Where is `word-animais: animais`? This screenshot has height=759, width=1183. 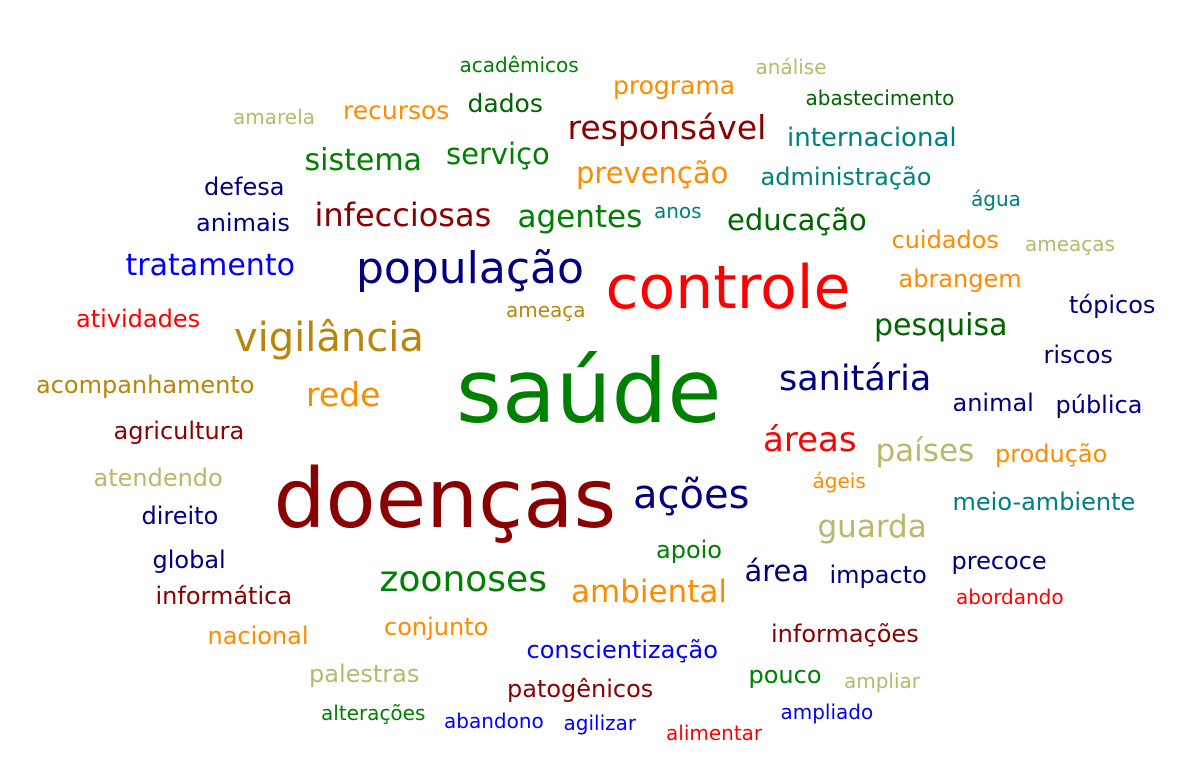 word-animais: animais is located at coordinates (243, 222).